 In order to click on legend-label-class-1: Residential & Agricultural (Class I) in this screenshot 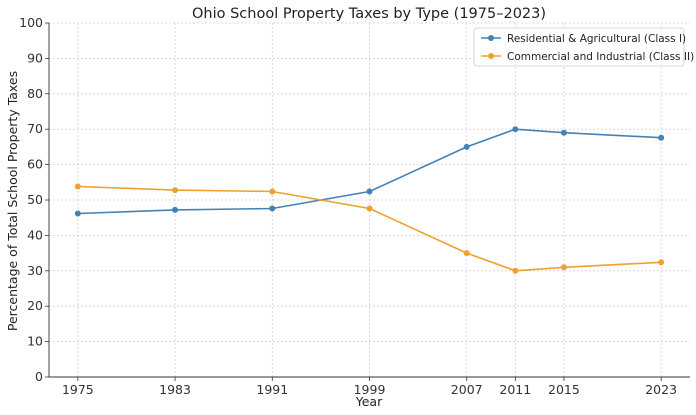, I will do `click(596, 39)`.